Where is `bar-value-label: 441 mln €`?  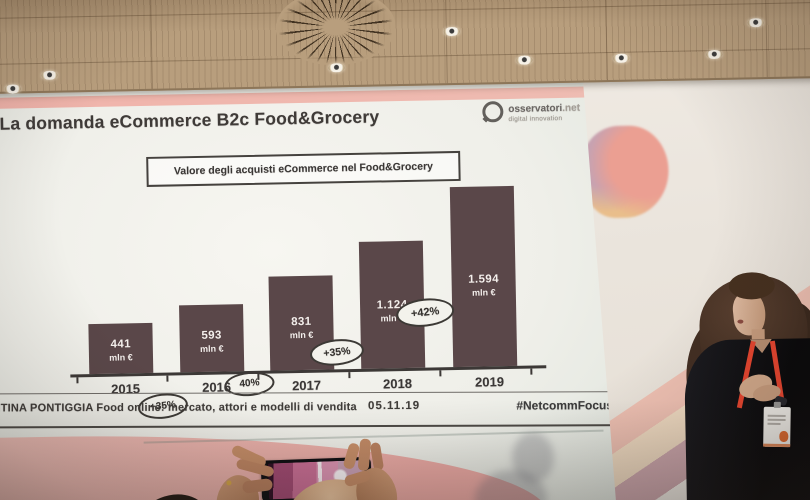 bar-value-label: 441 mln € is located at coordinates (121, 350).